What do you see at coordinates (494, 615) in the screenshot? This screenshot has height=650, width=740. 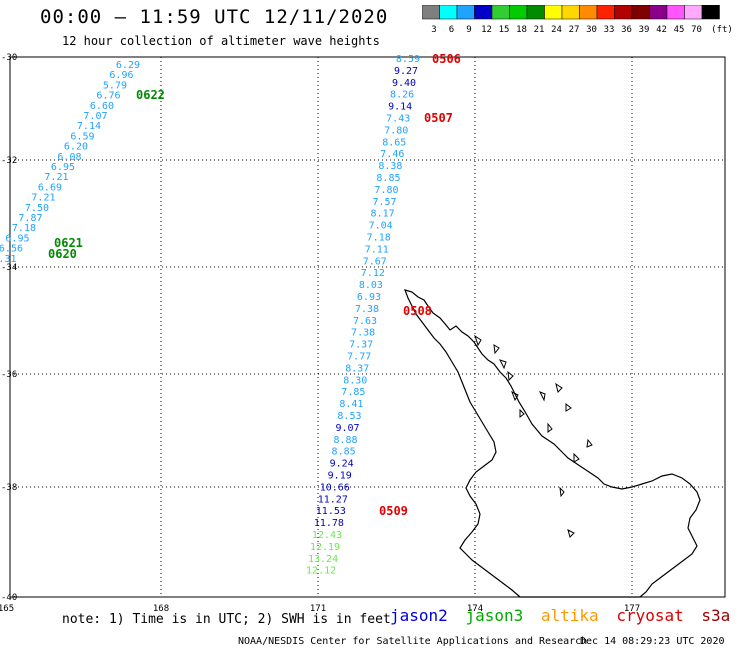 I see `legend-jason3: jason3` at bounding box center [494, 615].